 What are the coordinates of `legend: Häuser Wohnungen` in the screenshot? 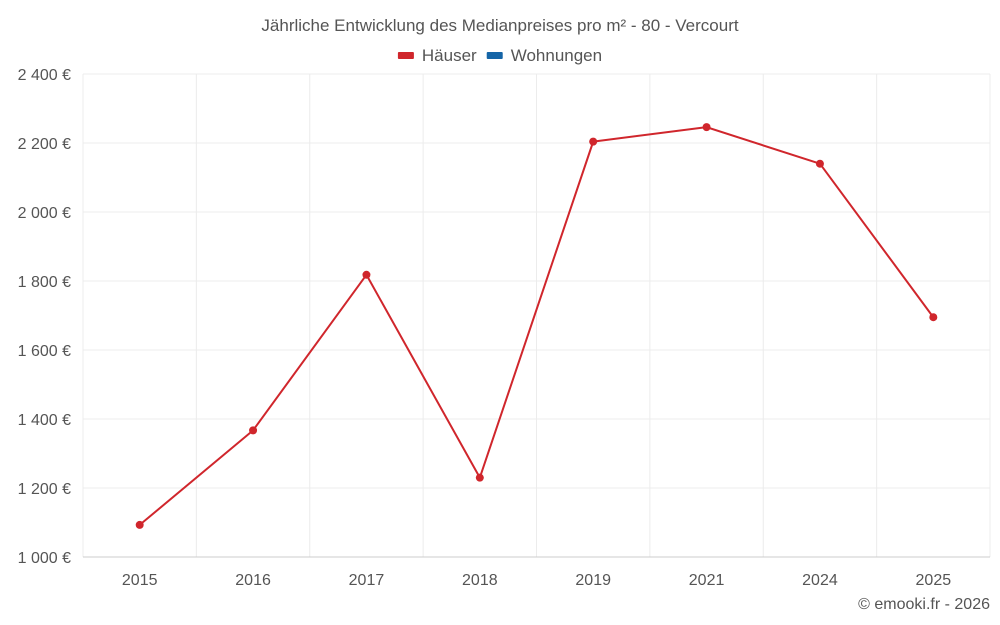 It's located at (499, 55).